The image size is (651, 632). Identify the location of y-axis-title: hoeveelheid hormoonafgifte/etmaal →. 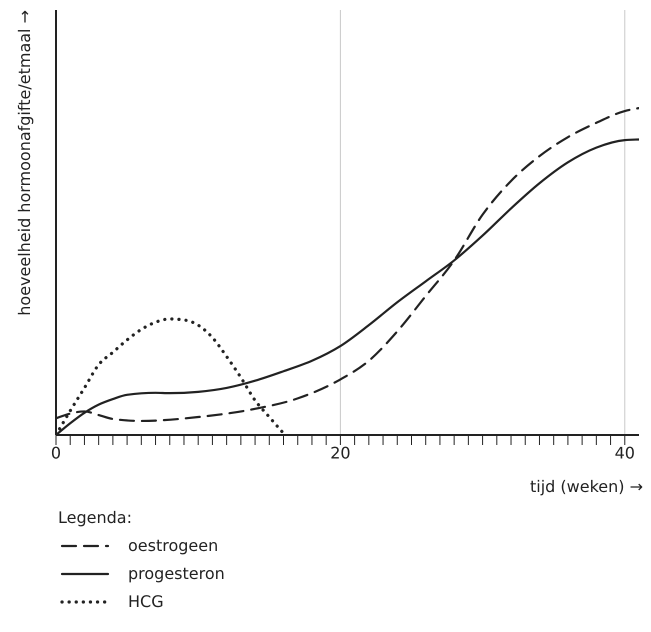
(24, 163).